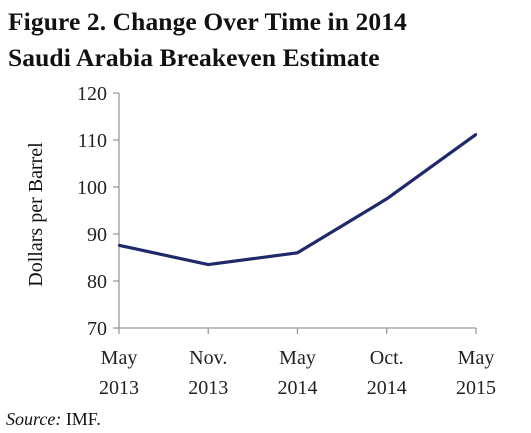 Image resolution: width=531 pixels, height=433 pixels. I want to click on y-tick-label: 70, so click(97, 329).